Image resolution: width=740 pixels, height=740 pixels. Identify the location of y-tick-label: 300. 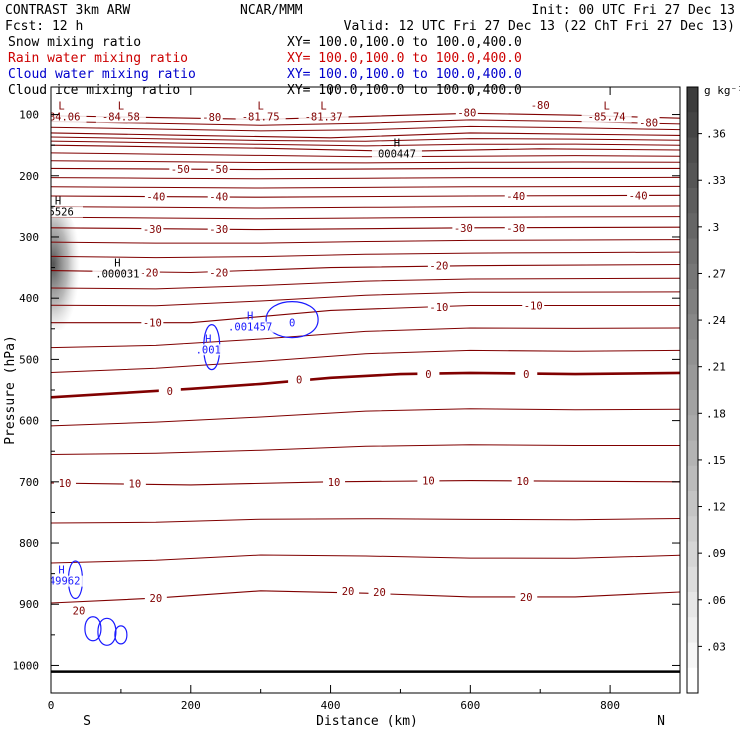
(29, 237).